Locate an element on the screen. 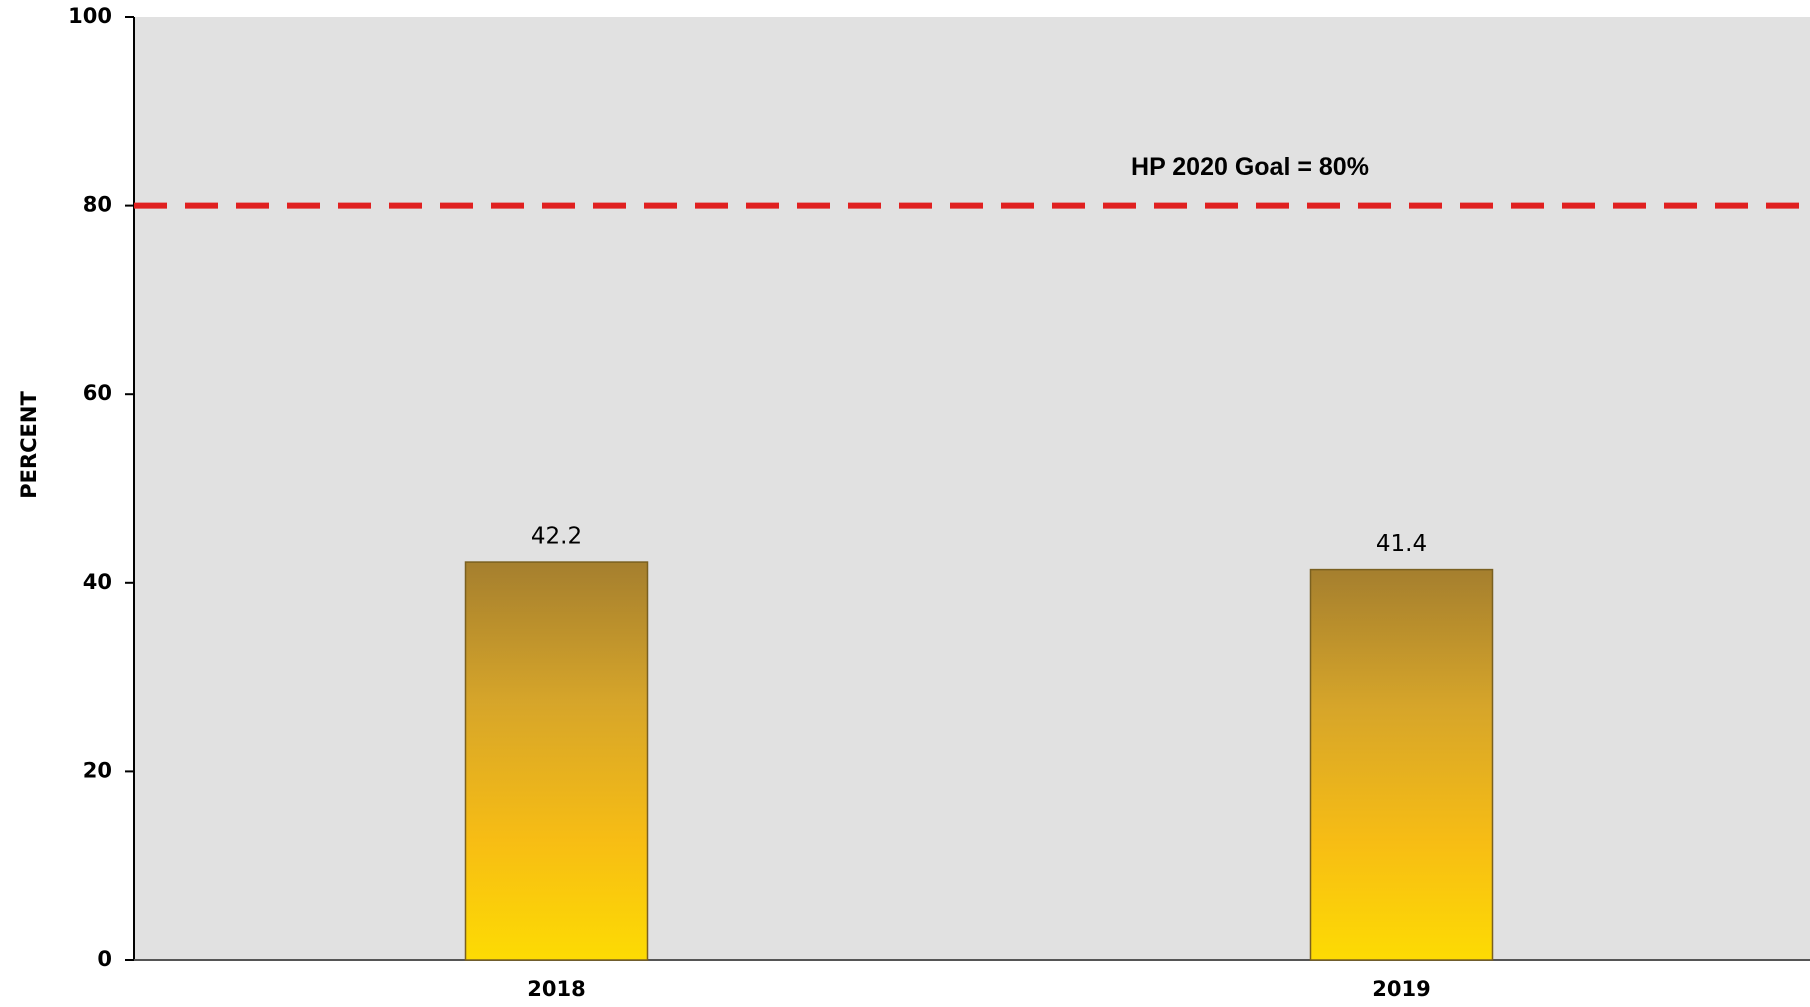 Image resolution: width=1810 pixels, height=1007 pixels. x-tick-label: 2019 is located at coordinates (1401, 989).